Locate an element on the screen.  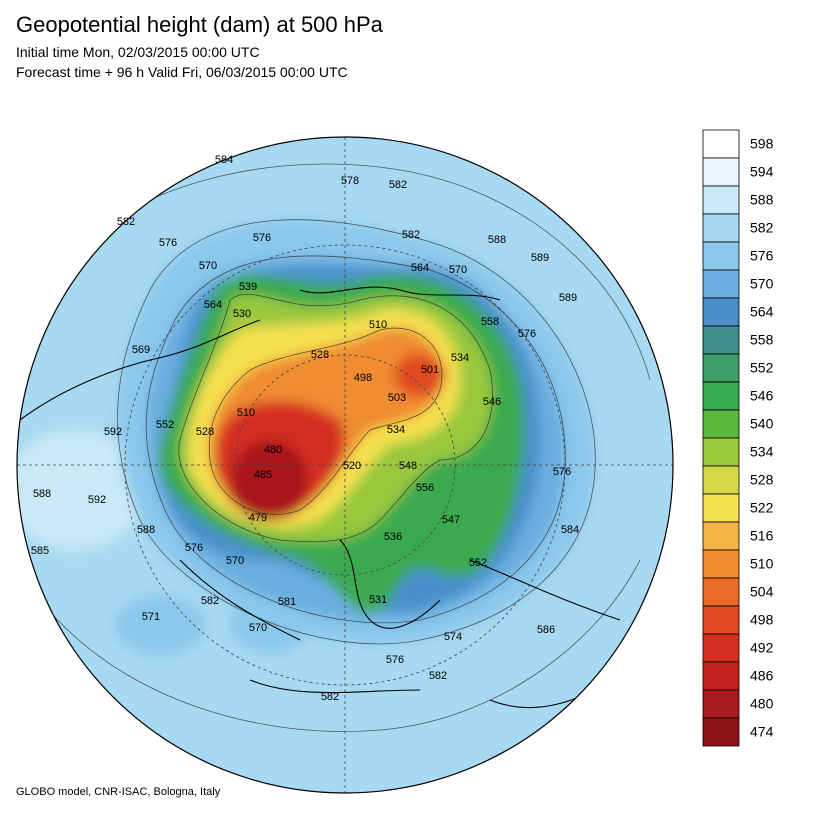
colorbar-label: 588 is located at coordinates (762, 200).